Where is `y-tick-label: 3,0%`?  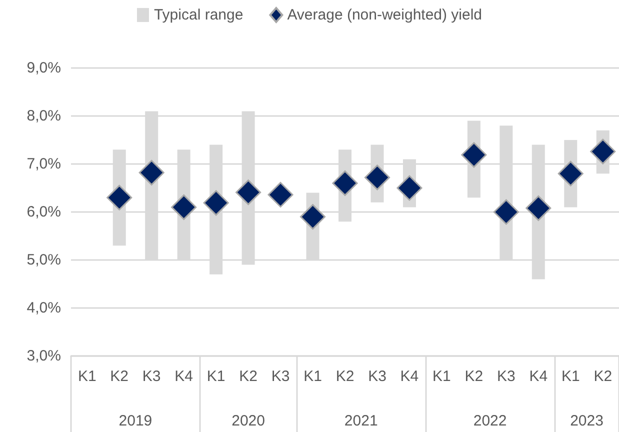
y-tick-label: 3,0% is located at coordinates (43, 356).